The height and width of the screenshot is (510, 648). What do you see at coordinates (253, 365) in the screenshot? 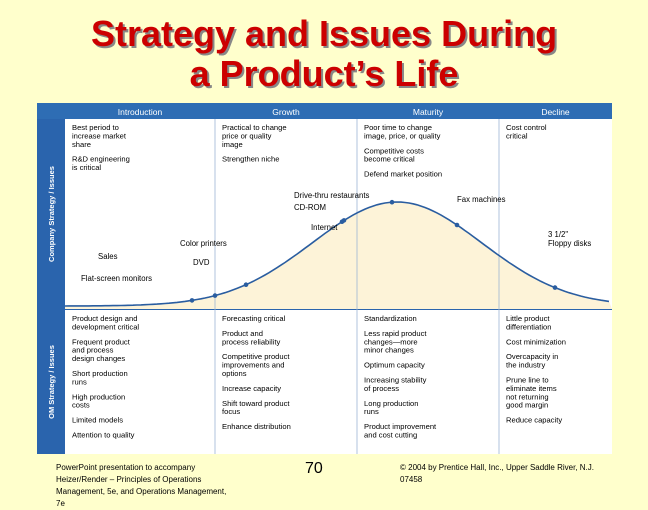
I see `om-strategy-text: improvements and` at bounding box center [253, 365].